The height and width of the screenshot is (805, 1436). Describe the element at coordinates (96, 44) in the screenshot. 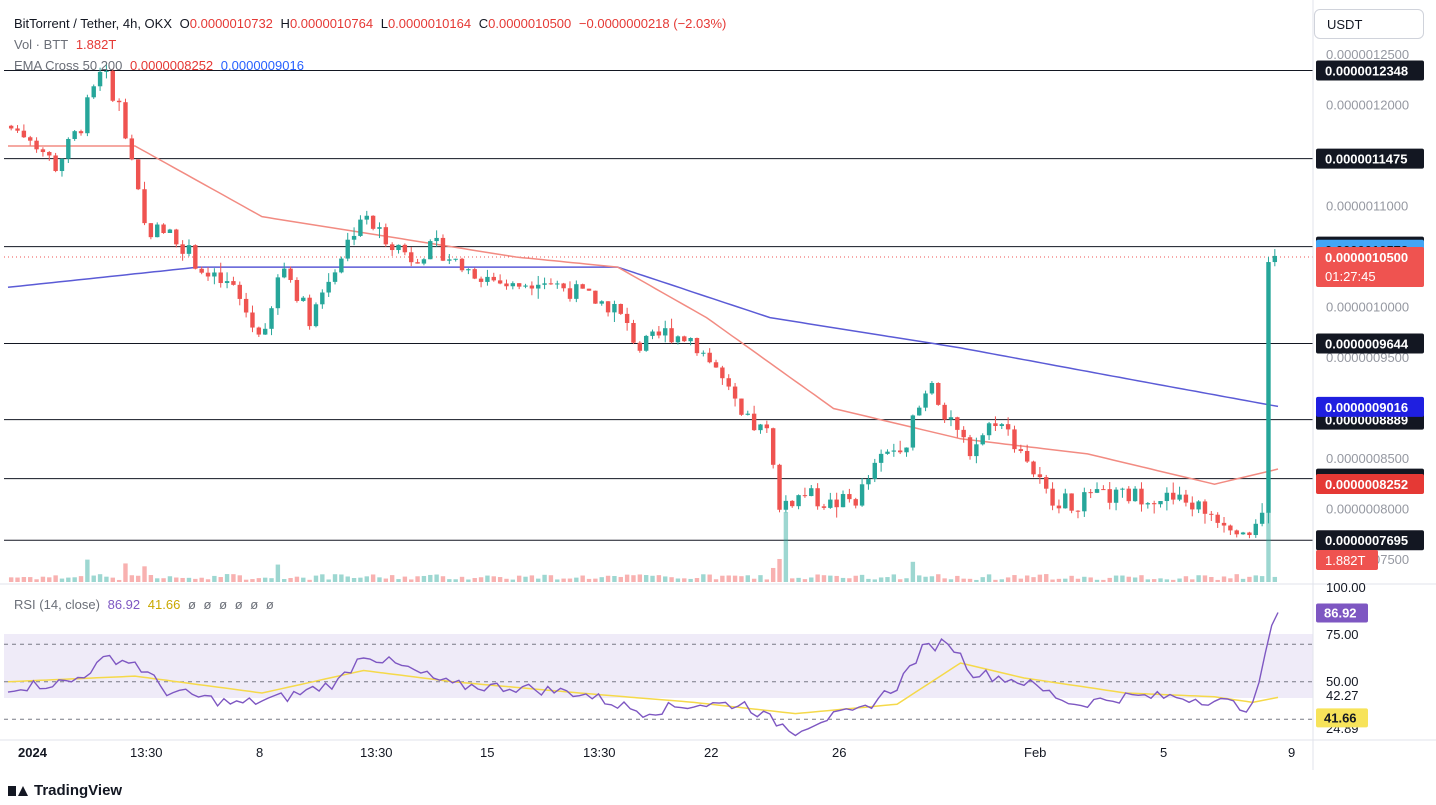

I see `volume-value: 1.882T` at that location.